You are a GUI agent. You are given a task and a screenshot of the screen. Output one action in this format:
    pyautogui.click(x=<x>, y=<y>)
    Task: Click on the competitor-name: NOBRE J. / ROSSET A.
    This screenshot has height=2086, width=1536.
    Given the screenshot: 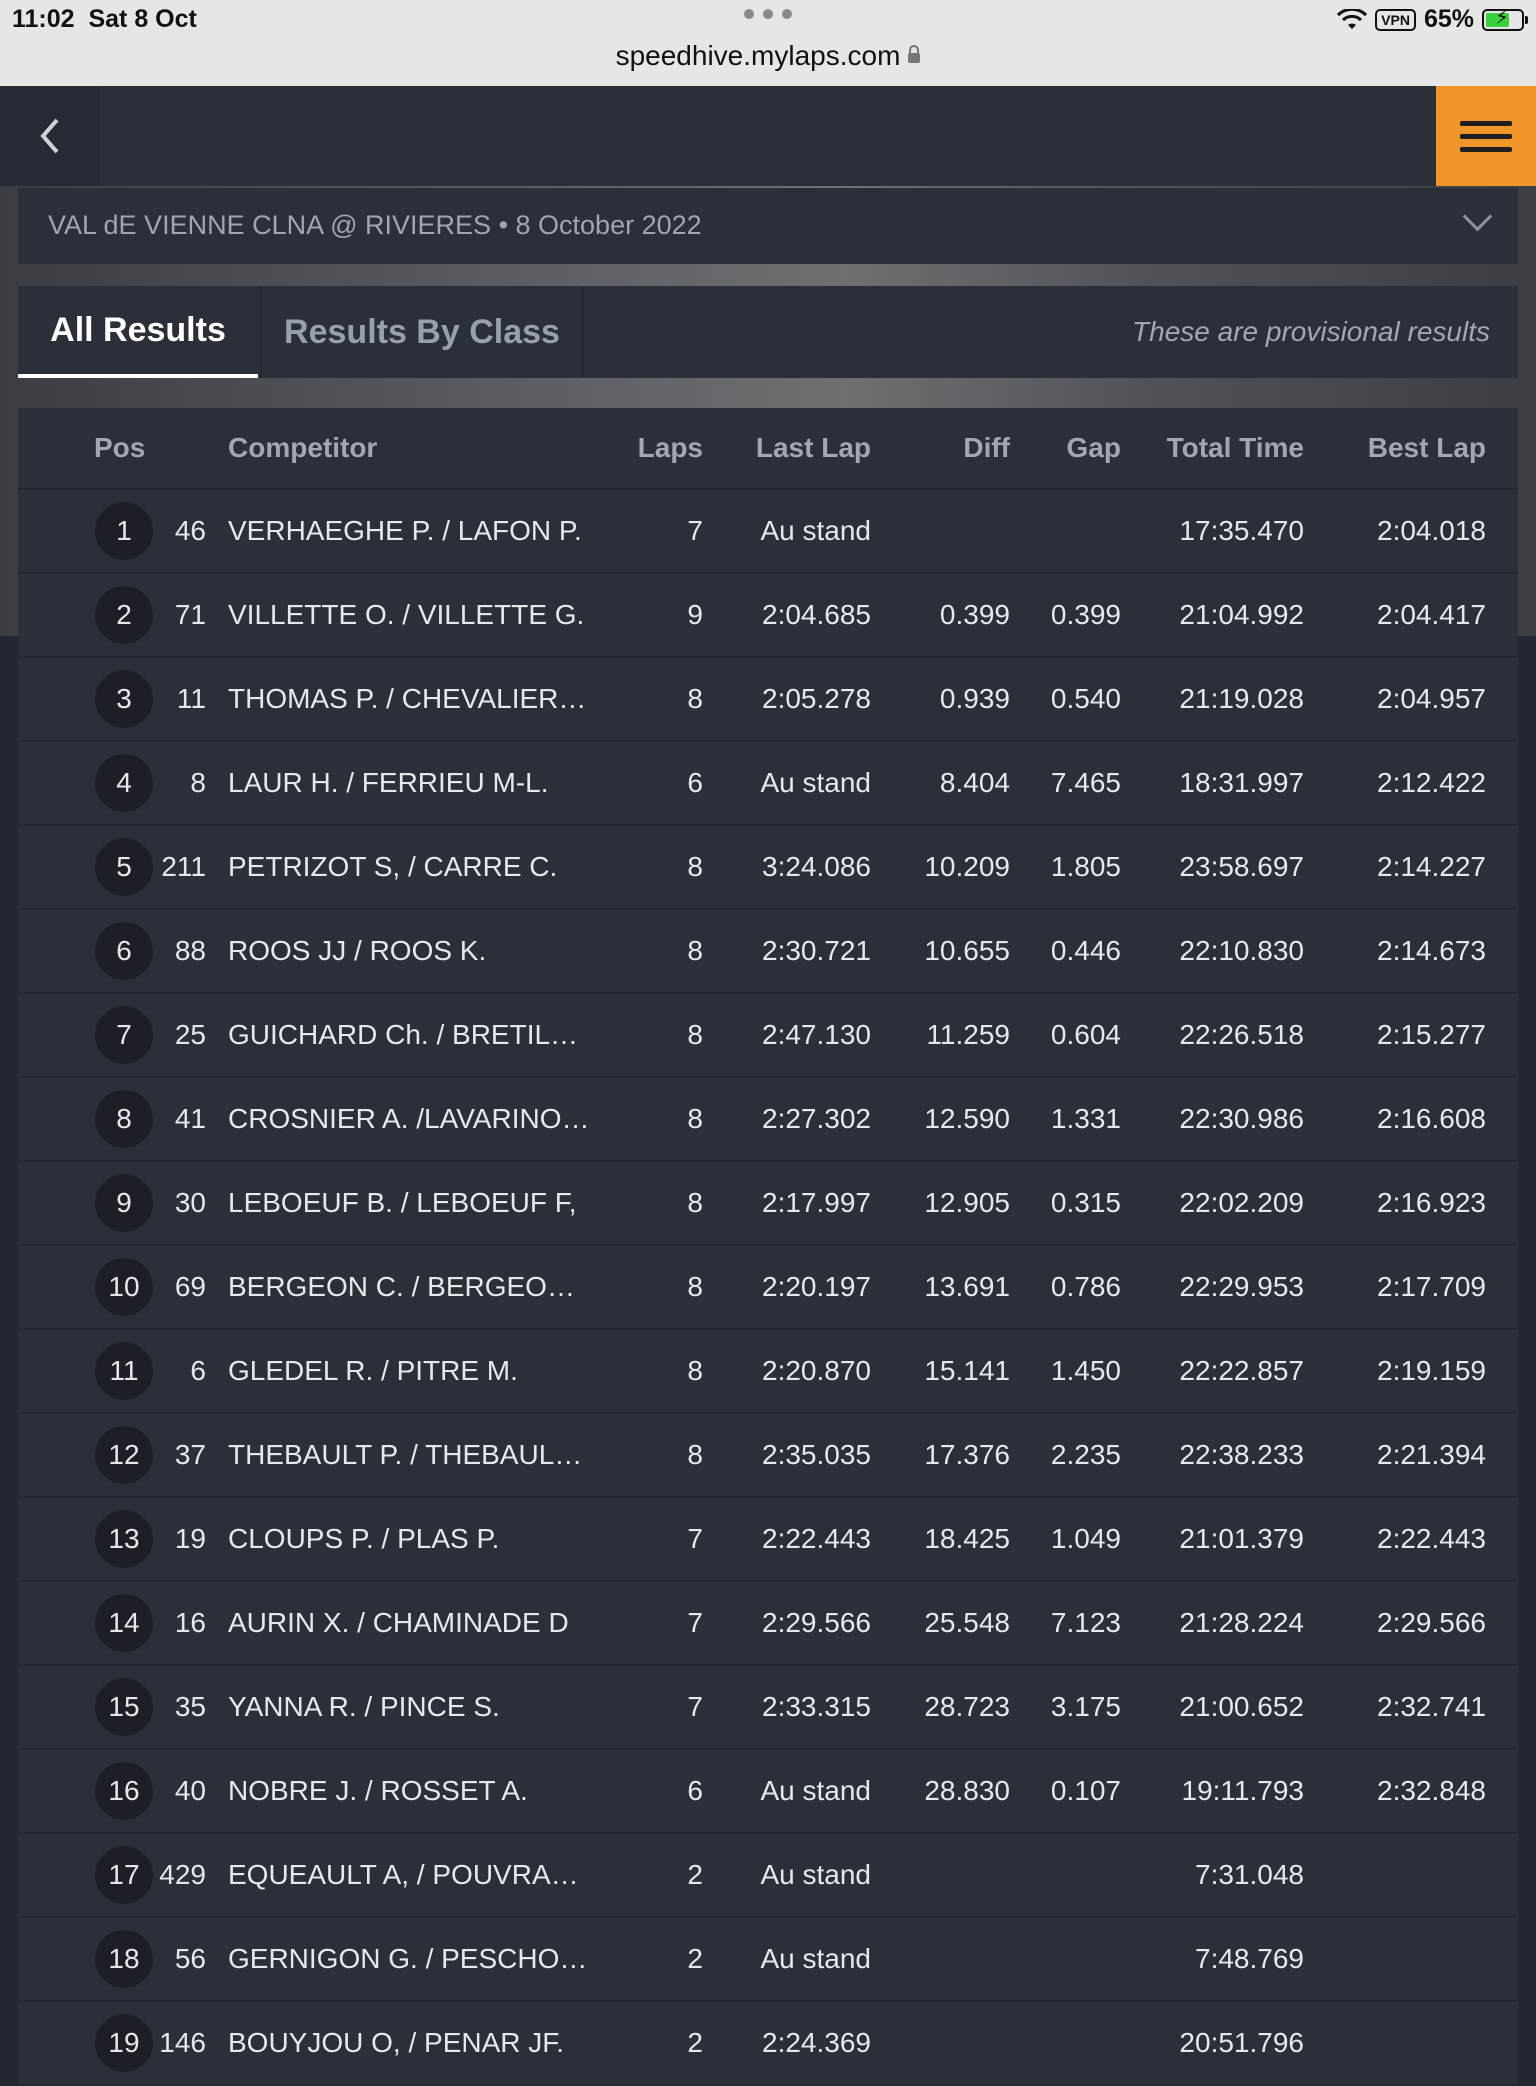 What is the action you would take?
    pyautogui.click(x=378, y=1790)
    